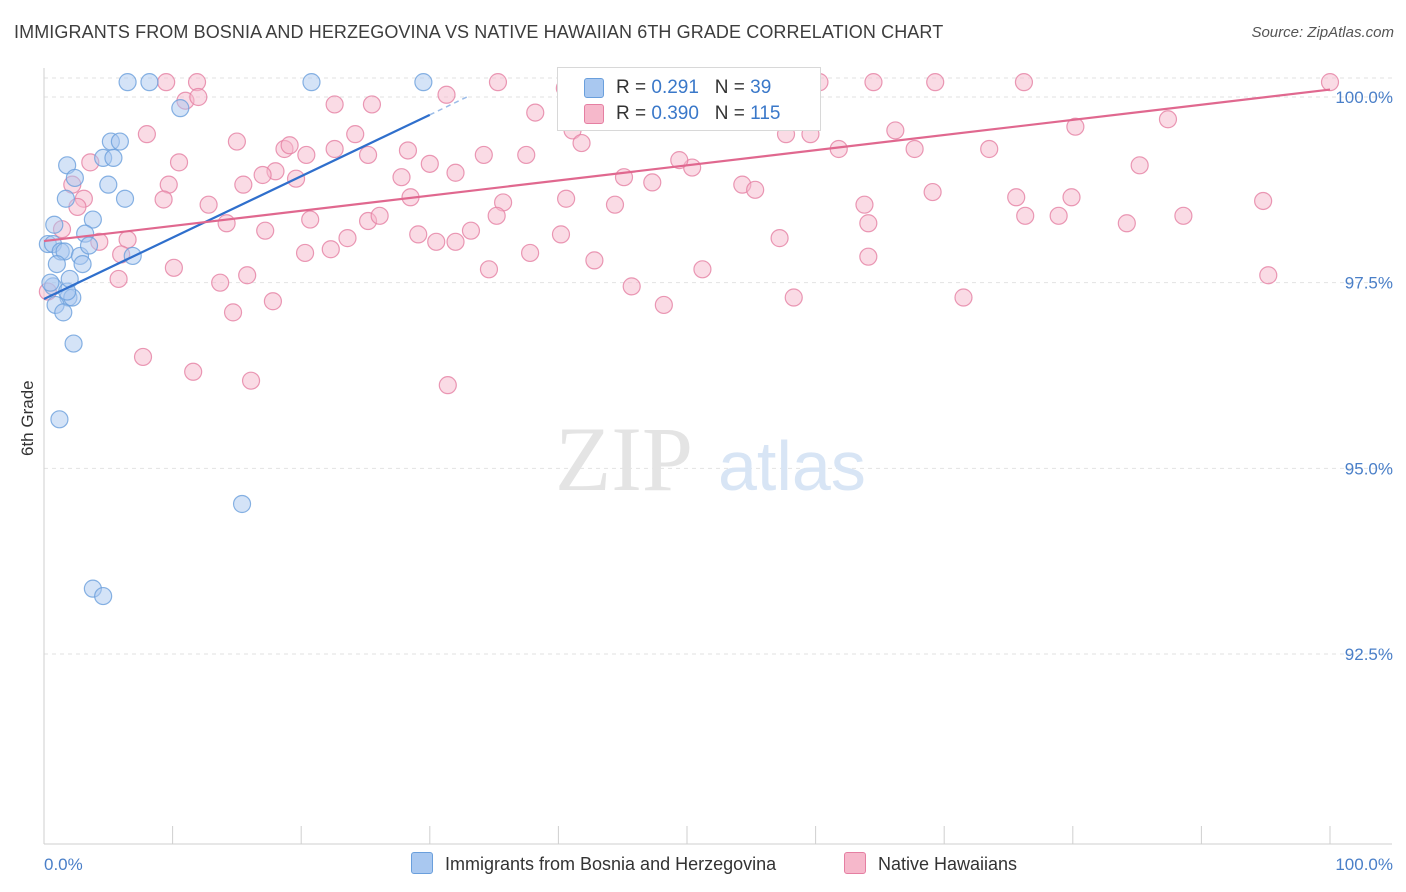 The height and width of the screenshot is (892, 1406). I want to click on n-label: N =, so click(729, 113).